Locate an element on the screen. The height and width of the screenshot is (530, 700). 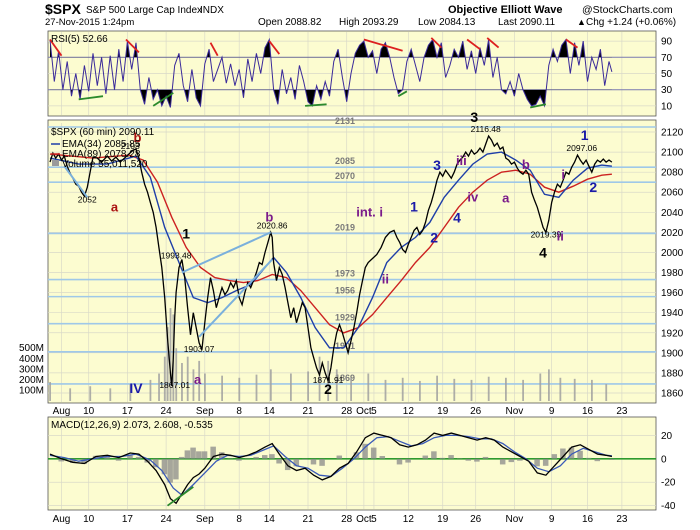
wave-label: ii is located at coordinates (560, 235).